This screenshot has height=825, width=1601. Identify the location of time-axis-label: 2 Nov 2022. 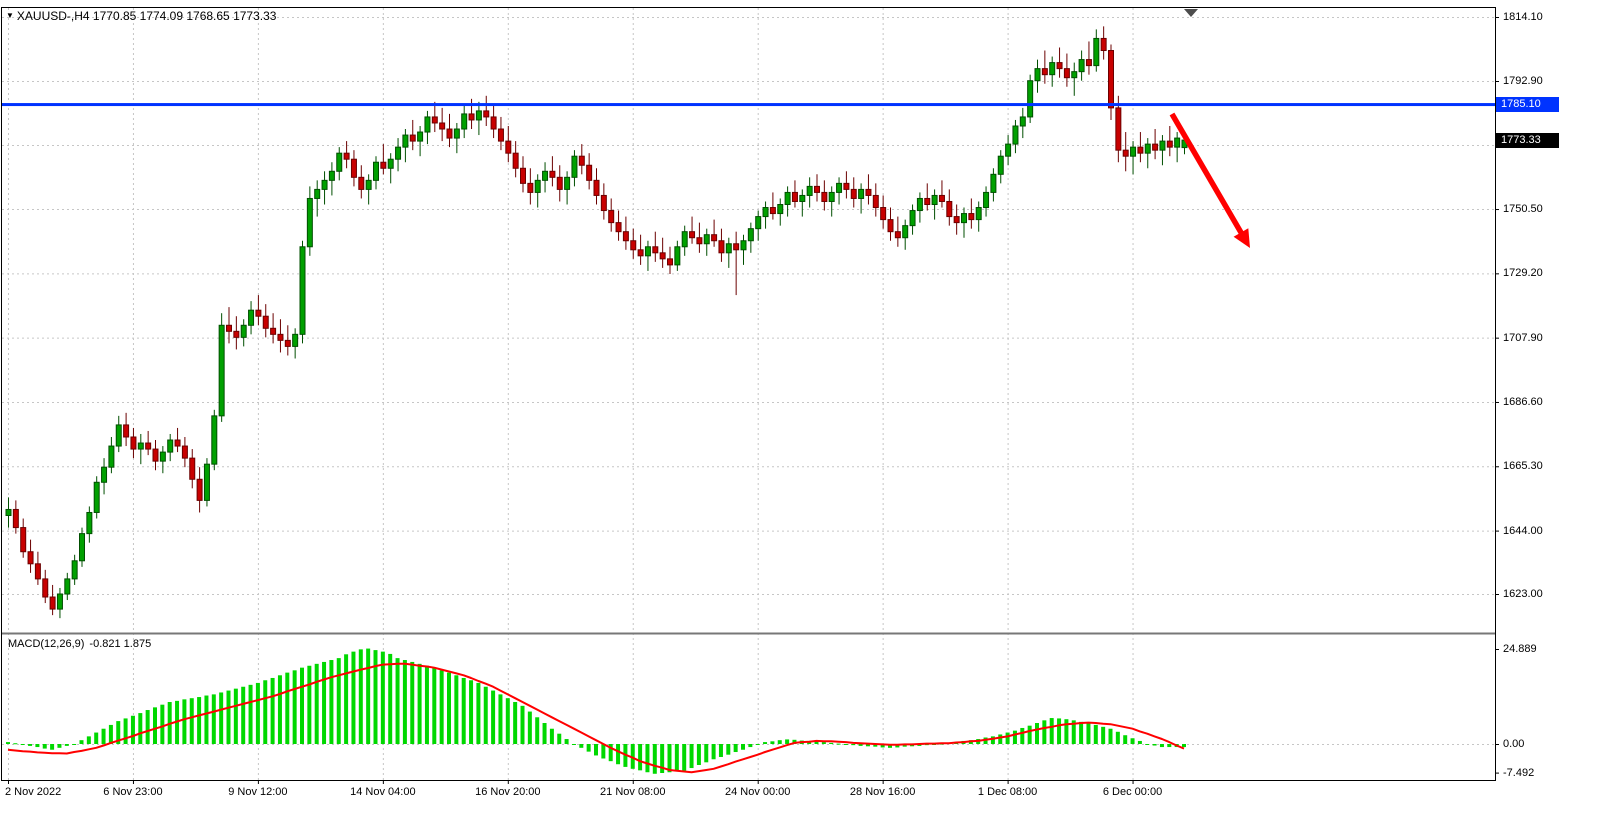
(33, 792).